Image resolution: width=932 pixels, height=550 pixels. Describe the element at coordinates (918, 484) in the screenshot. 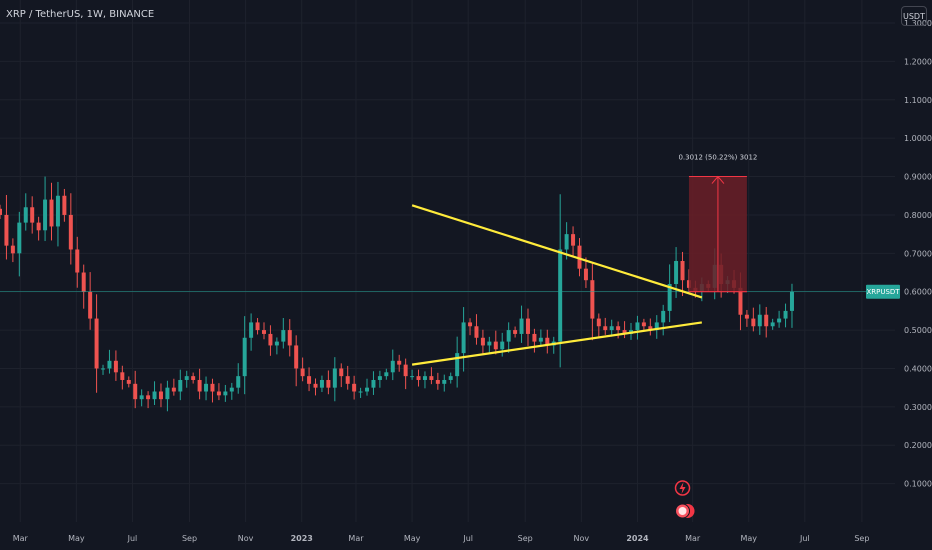

I see `y-tick-label: 0.1000` at that location.